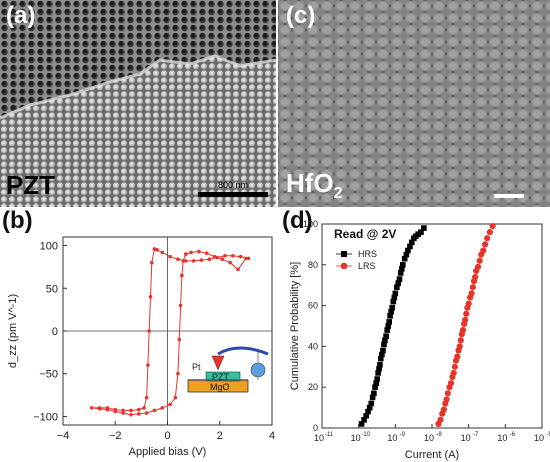 The width and height of the screenshot is (550, 462). I want to click on x-axis-label: Current (A), so click(432, 455).